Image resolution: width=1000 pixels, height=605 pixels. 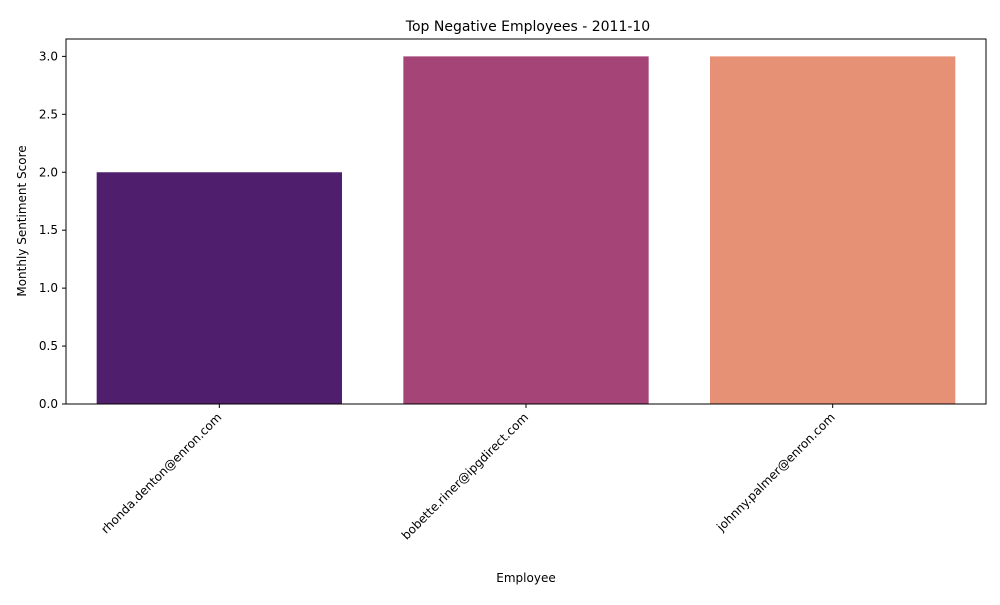 I want to click on chart-title: Top Negative Employees - 2011-10, so click(x=527, y=27).